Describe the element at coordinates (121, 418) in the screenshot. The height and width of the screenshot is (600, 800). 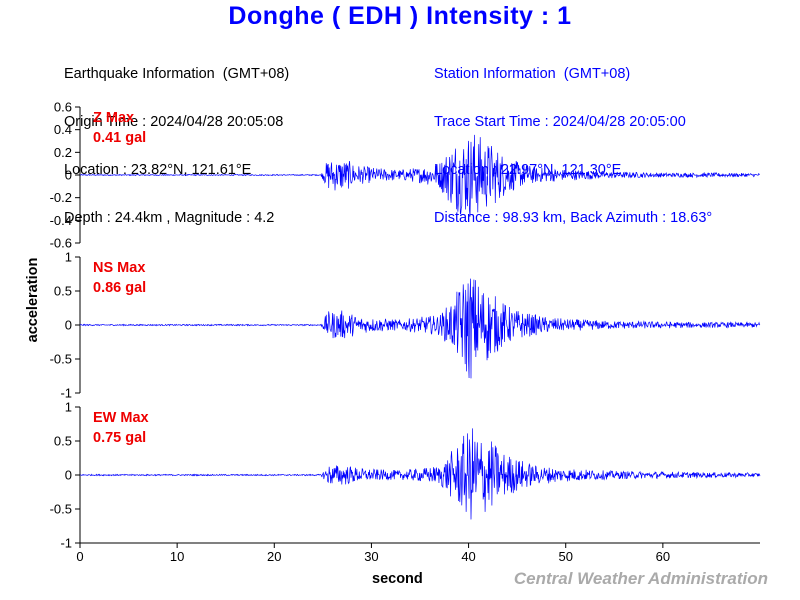
I see `ew-max-label: EW Max` at that location.